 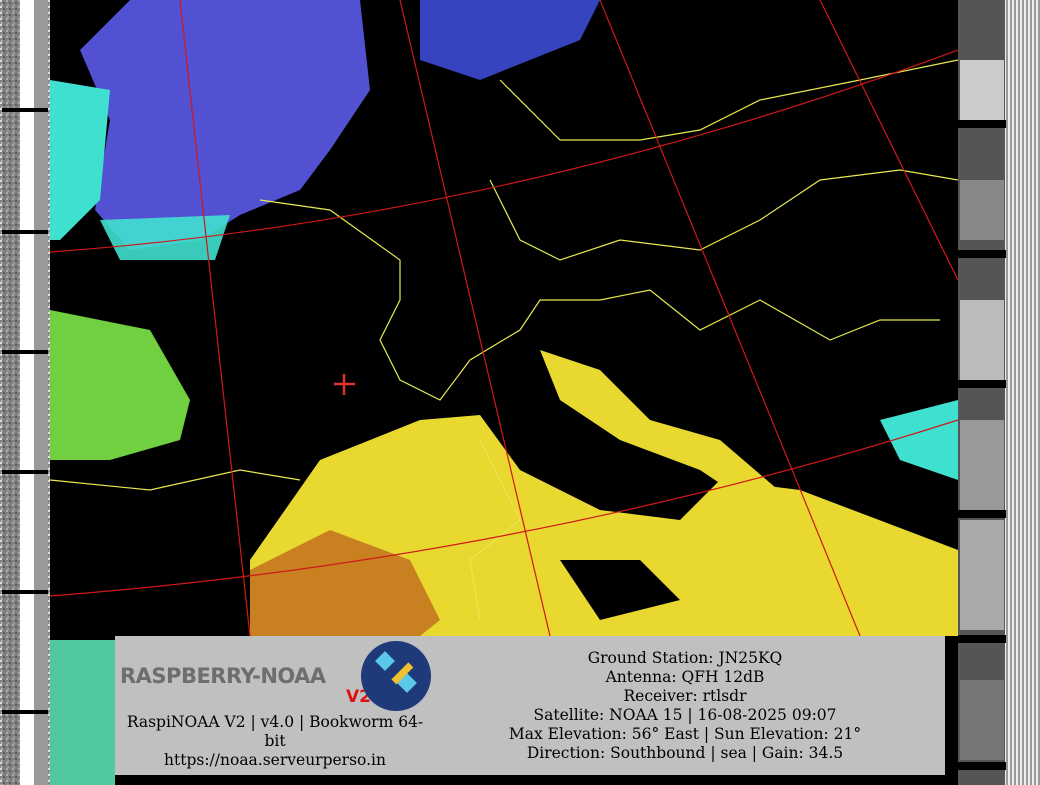 What do you see at coordinates (358, 697) in the screenshot?
I see `logo-badge: V2` at bounding box center [358, 697].